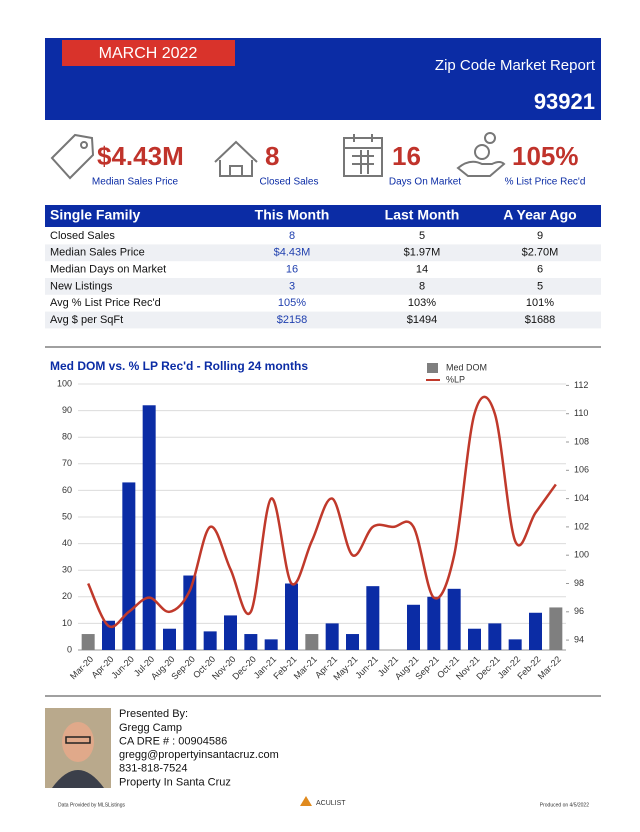  Describe the element at coordinates (292, 303) in the screenshot. I see `table-cell: 105%` at that location.